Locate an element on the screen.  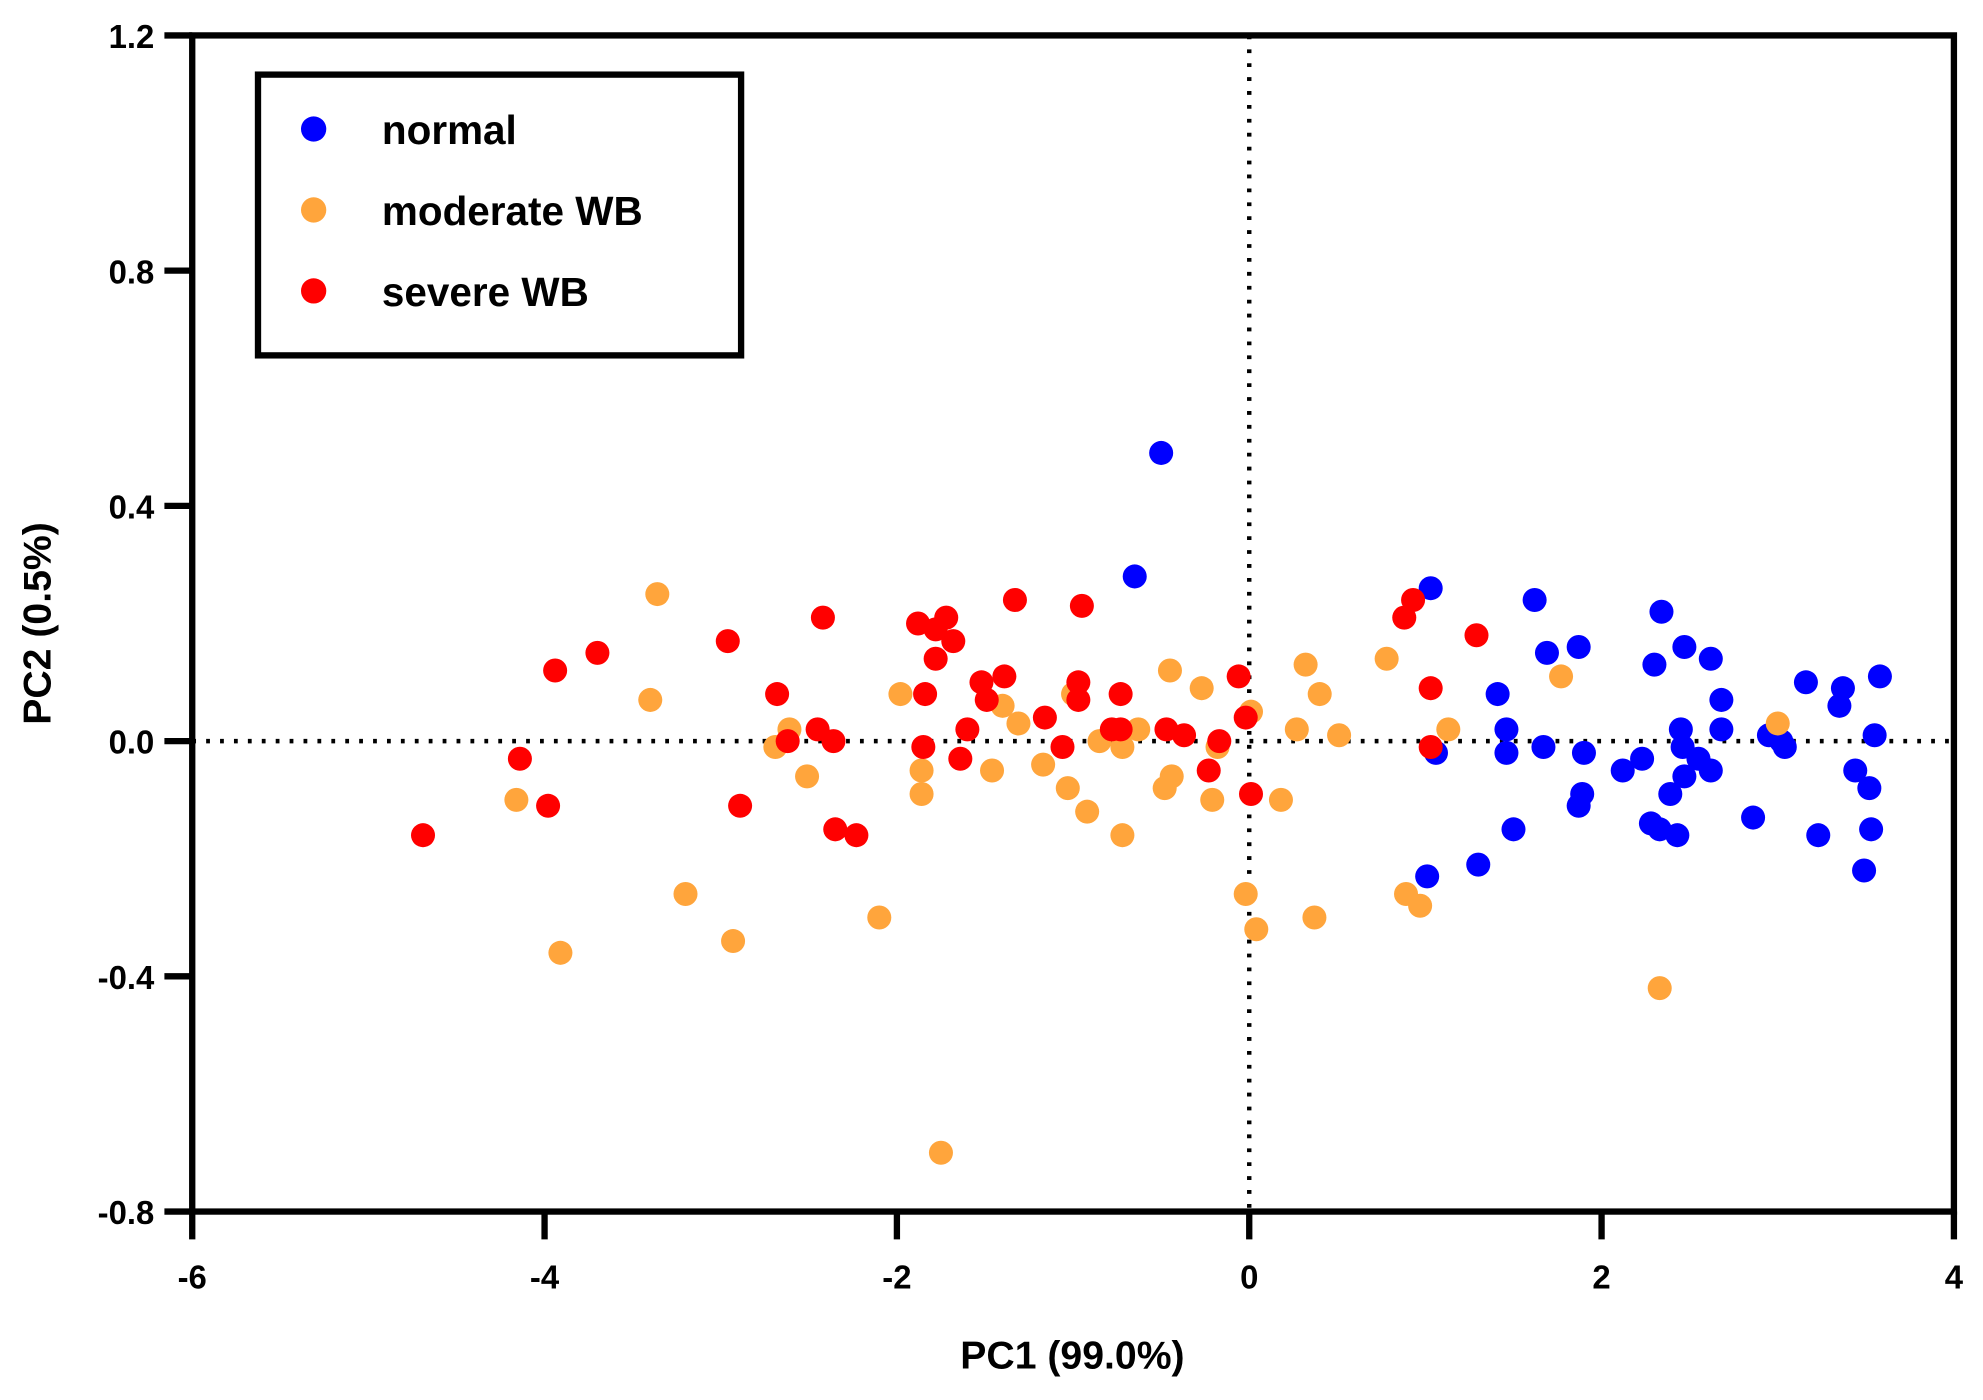
x-tick-label: -6 is located at coordinates (192, 1277).